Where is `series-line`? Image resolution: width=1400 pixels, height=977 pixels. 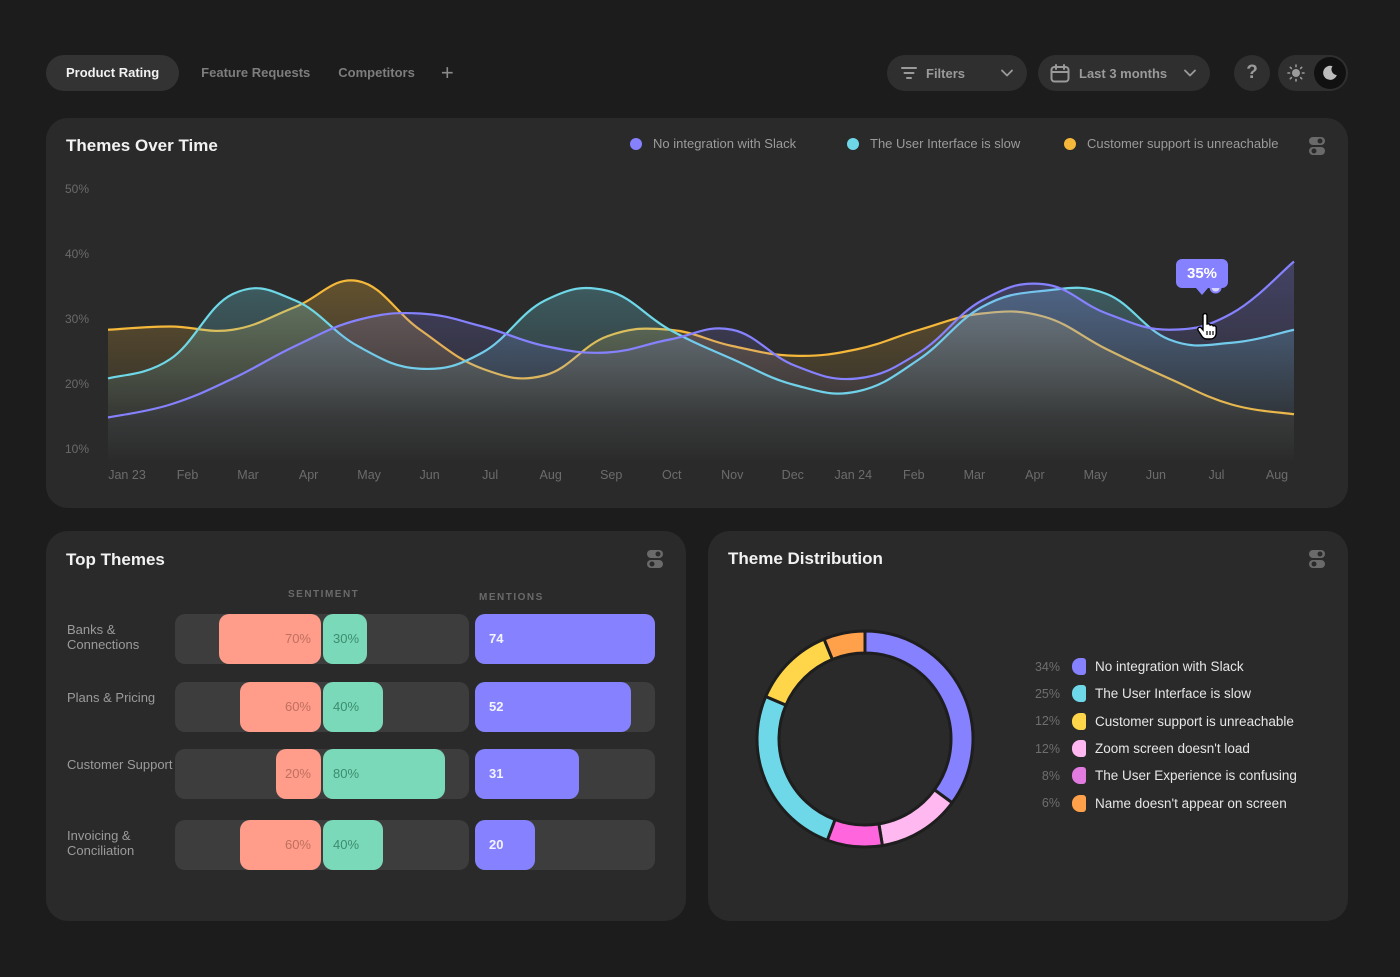
series-line is located at coordinates (701, 339).